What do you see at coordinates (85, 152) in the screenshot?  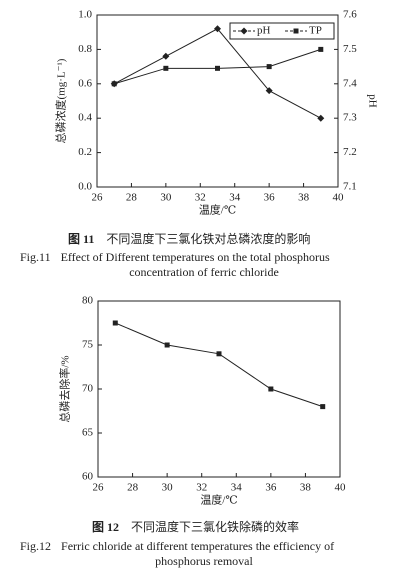 I see `y-tick-label: 0.2` at bounding box center [85, 152].